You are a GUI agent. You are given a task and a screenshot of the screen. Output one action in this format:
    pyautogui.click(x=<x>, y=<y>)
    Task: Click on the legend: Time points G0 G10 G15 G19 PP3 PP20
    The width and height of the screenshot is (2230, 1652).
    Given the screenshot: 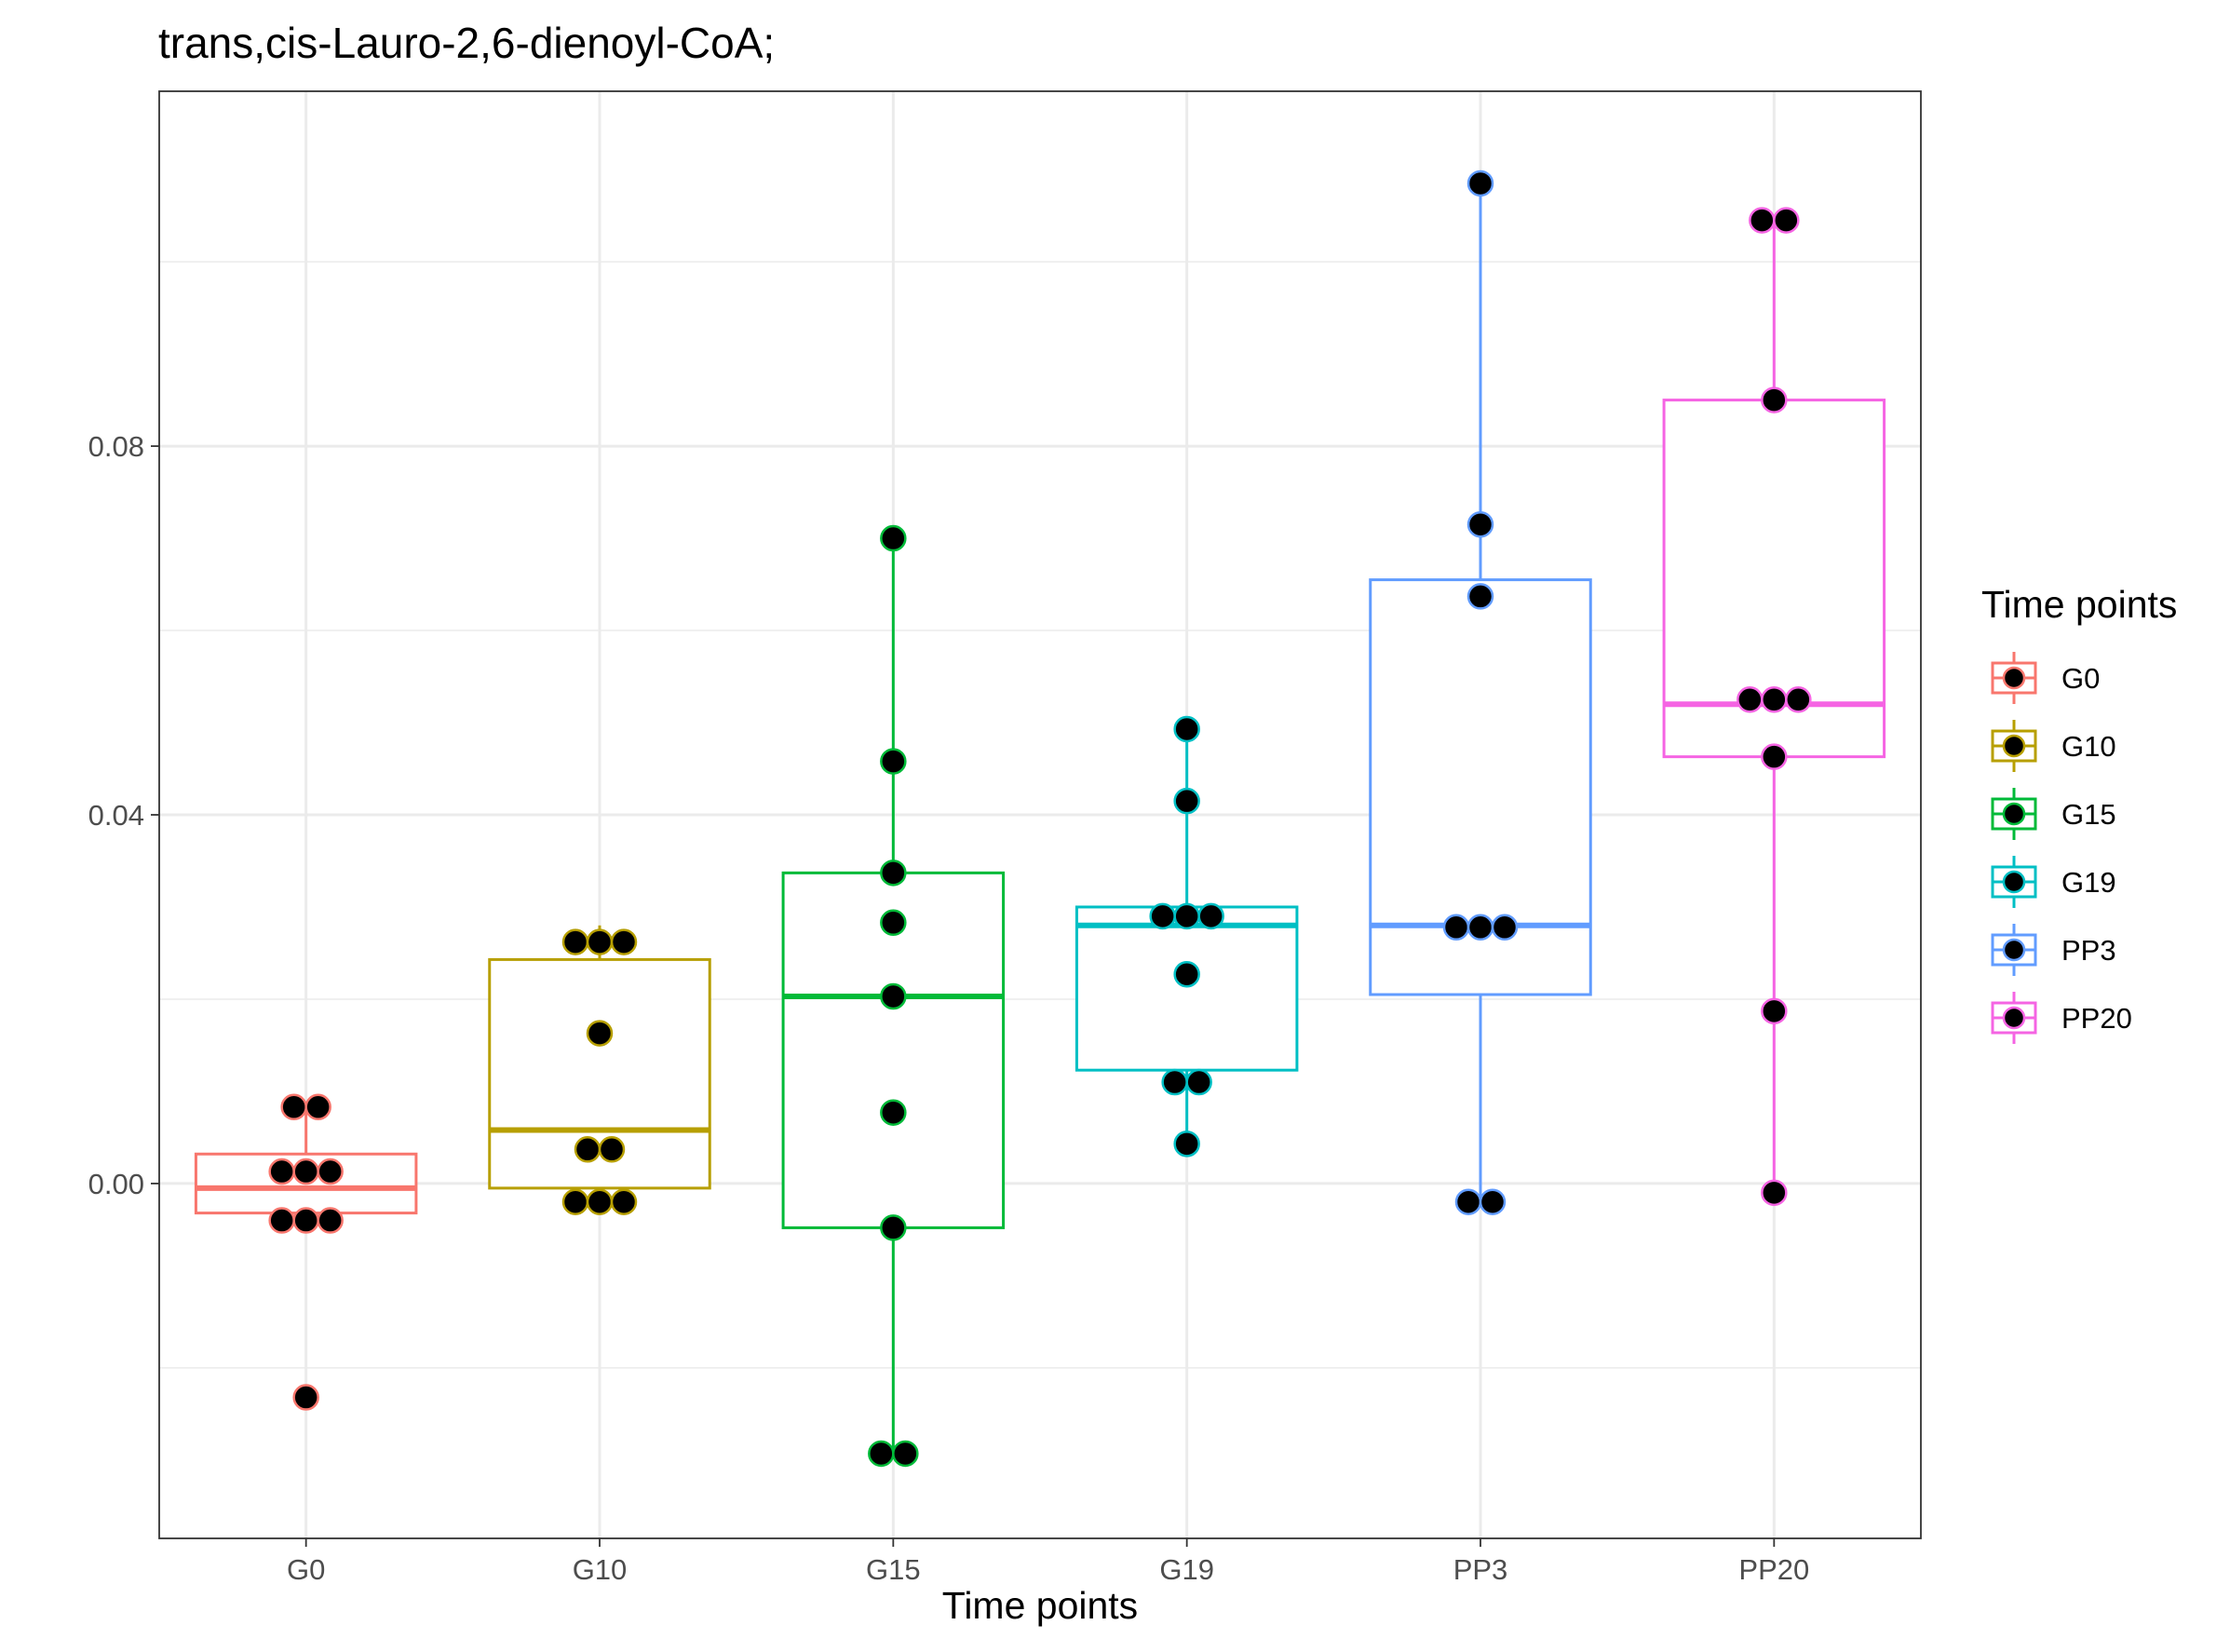 What is the action you would take?
    pyautogui.click(x=2079, y=813)
    